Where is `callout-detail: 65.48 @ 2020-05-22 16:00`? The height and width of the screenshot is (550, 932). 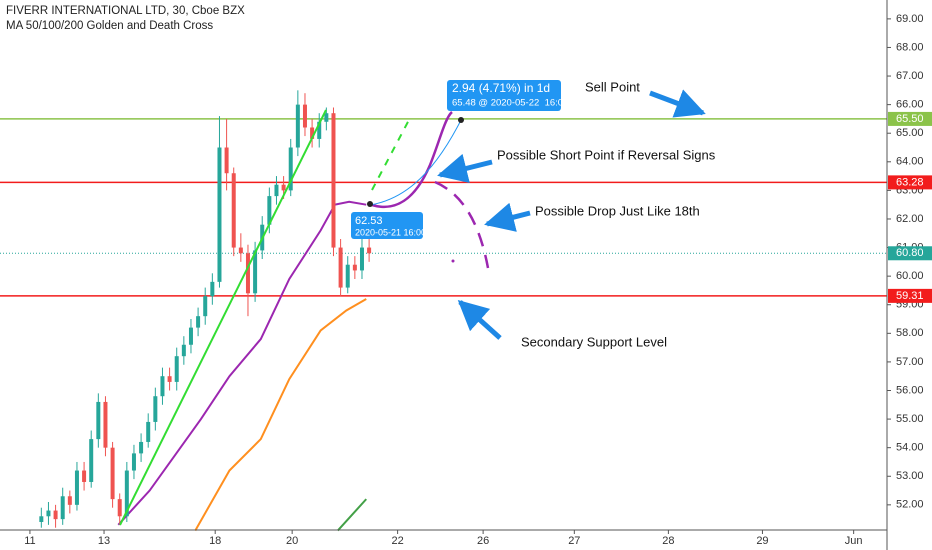 callout-detail: 65.48 @ 2020-05-22 16:00 is located at coordinates (510, 103).